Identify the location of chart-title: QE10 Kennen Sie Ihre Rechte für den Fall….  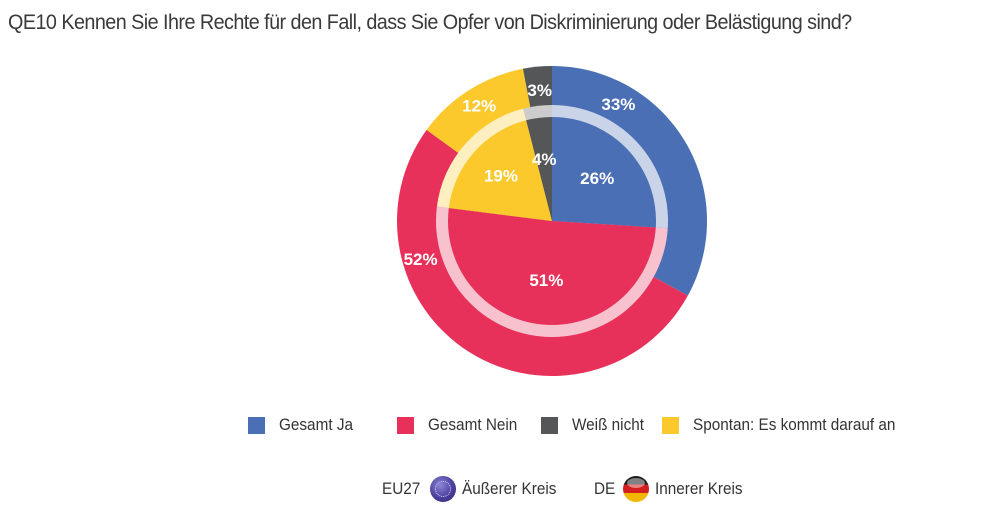
(430, 22).